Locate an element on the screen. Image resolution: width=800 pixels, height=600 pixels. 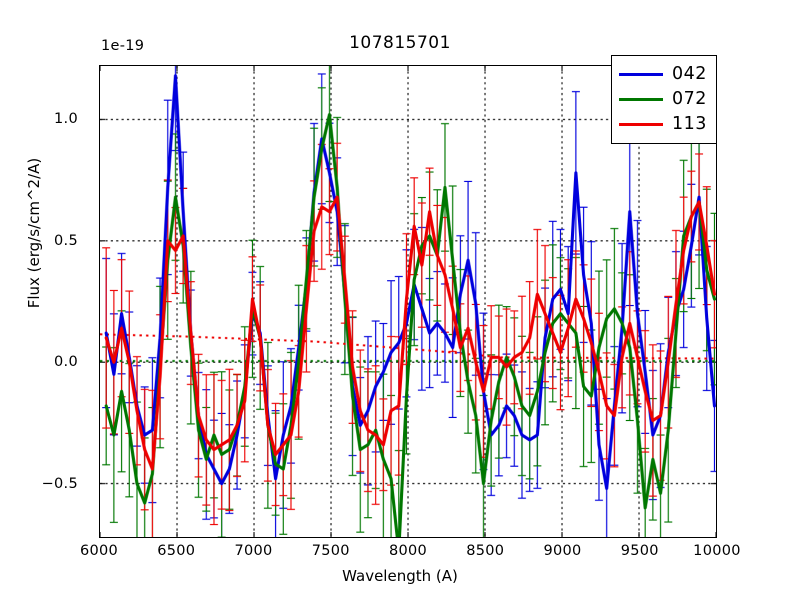
legend-label-113: 113 is located at coordinates (689, 123).